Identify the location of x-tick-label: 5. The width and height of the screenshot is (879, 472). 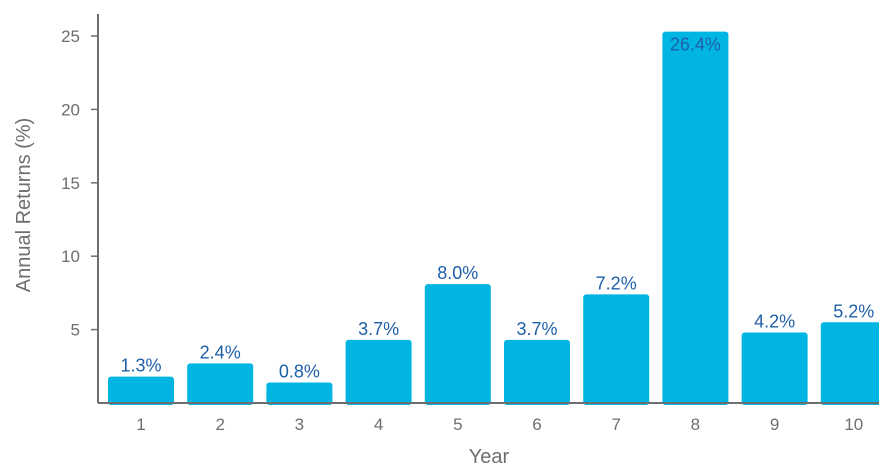
(457, 424).